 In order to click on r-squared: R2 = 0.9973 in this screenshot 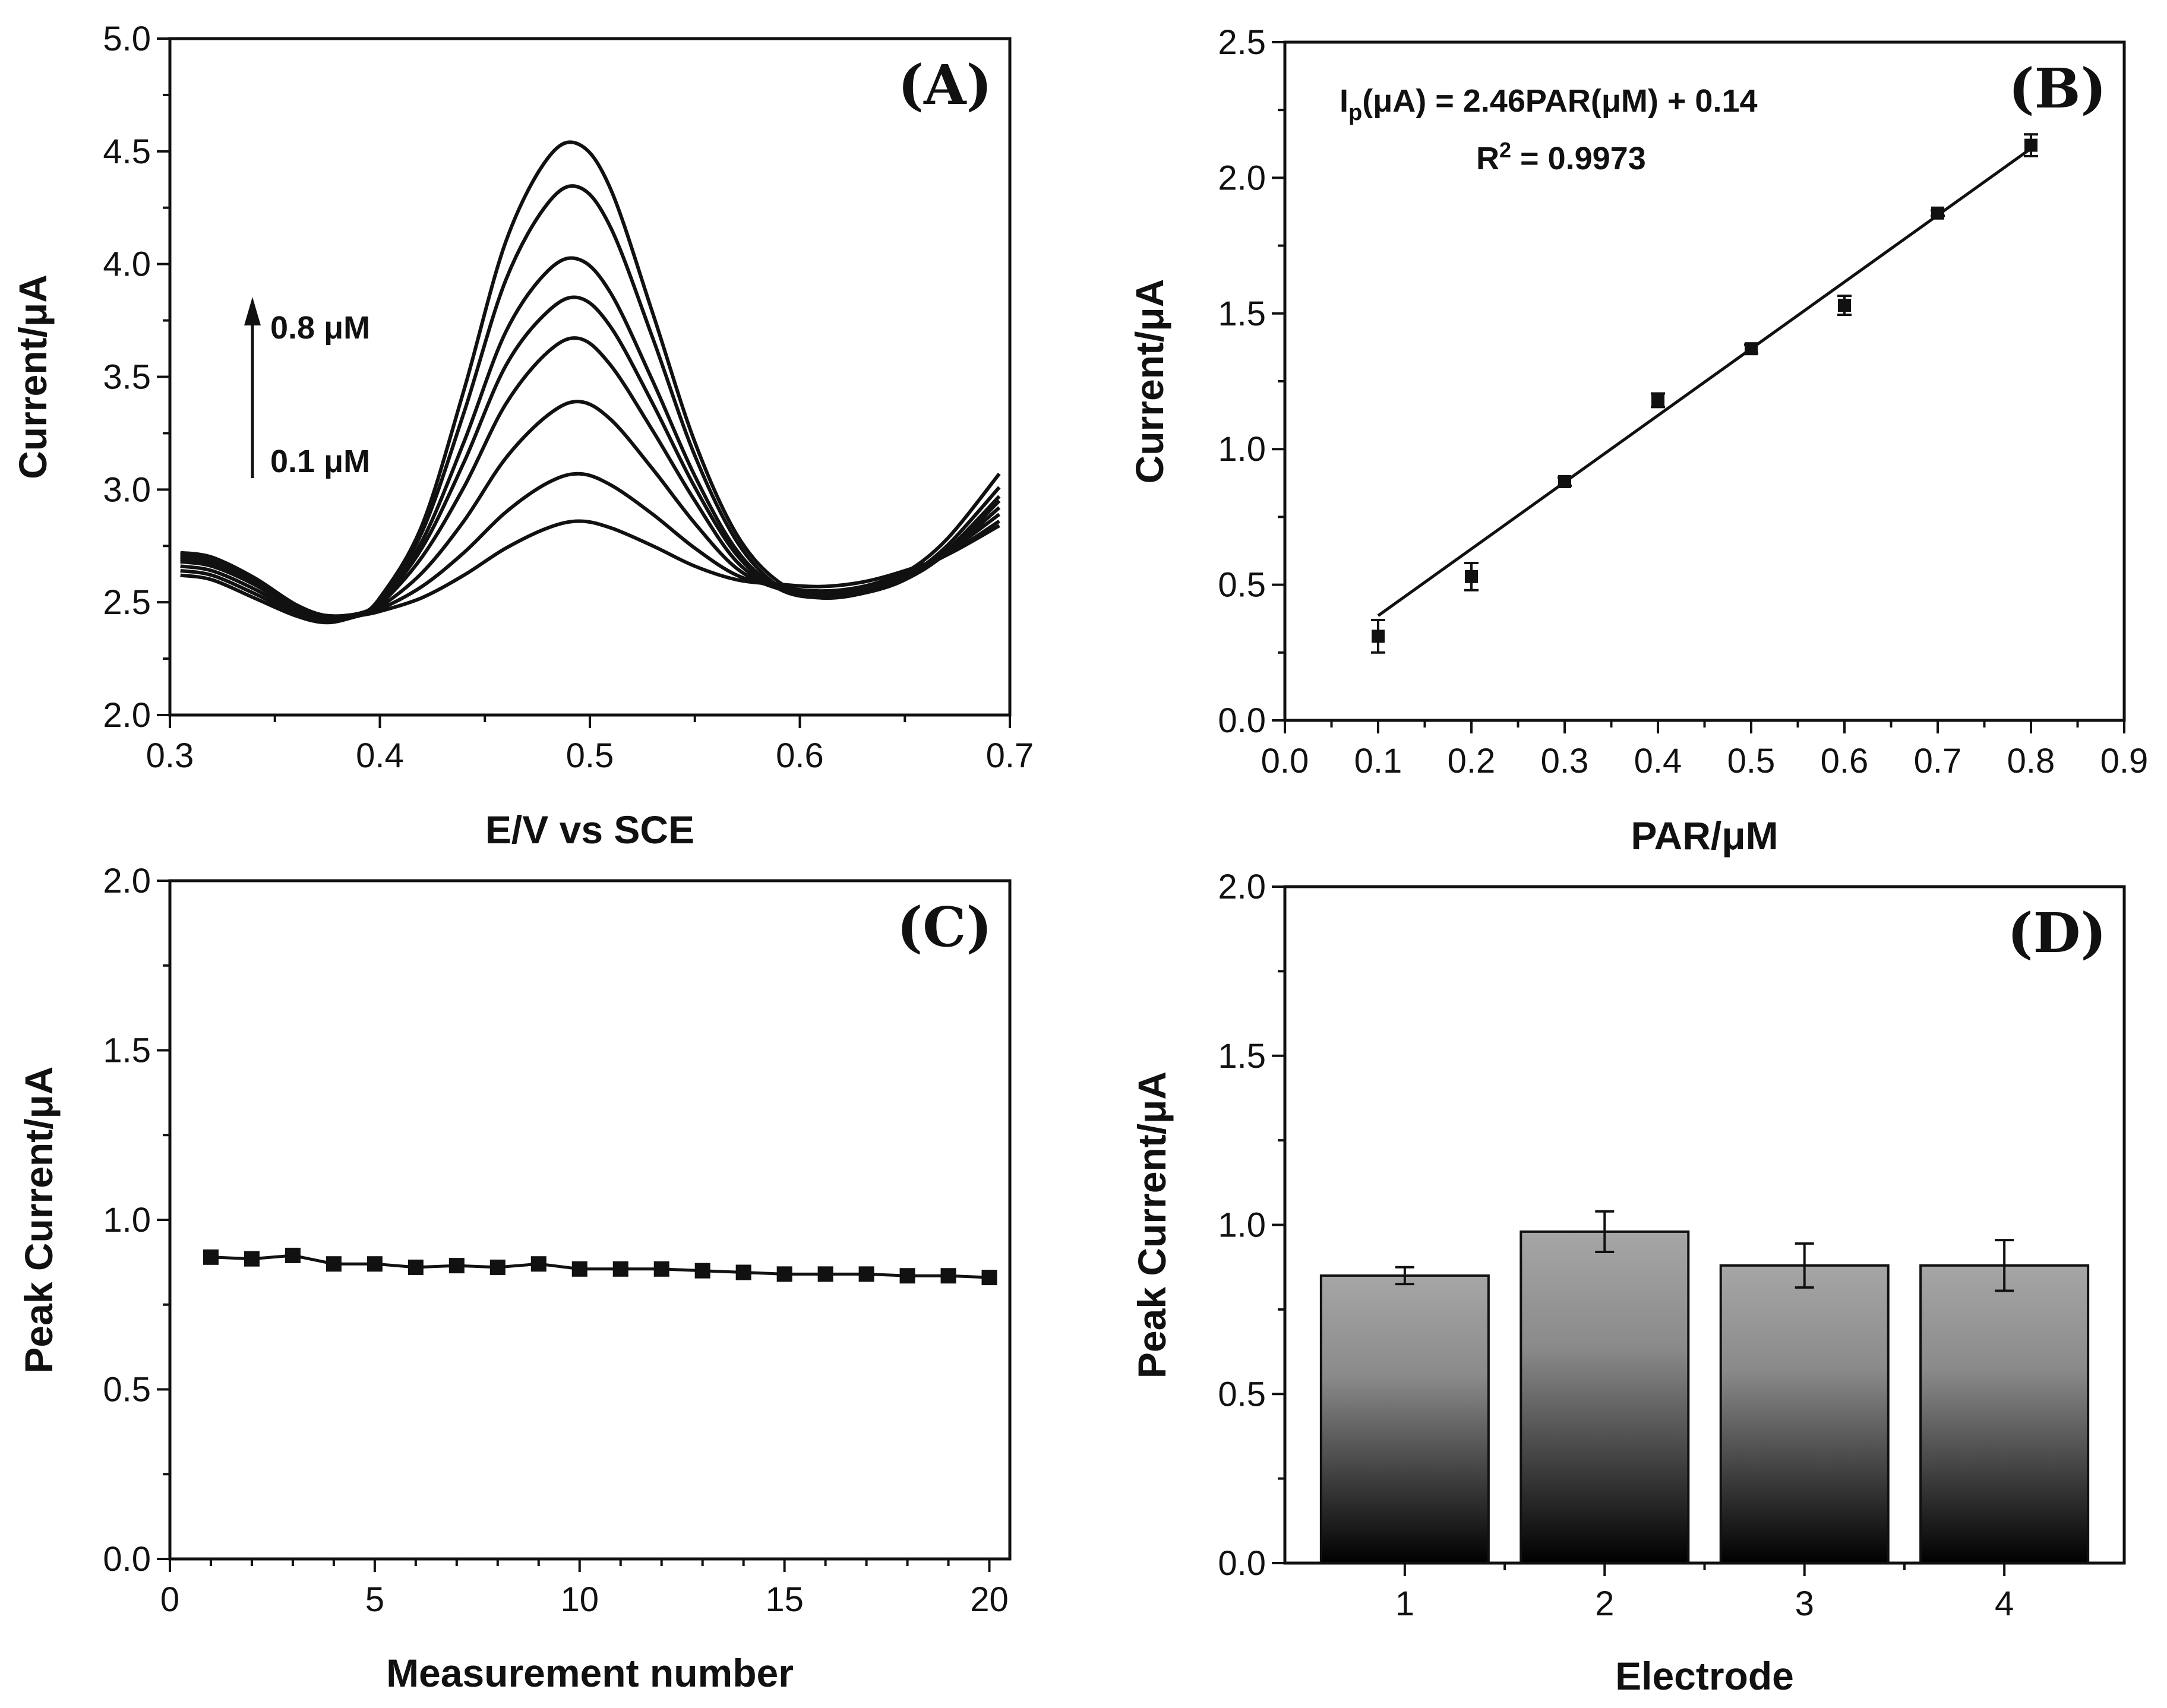, I will do `click(1561, 157)`.